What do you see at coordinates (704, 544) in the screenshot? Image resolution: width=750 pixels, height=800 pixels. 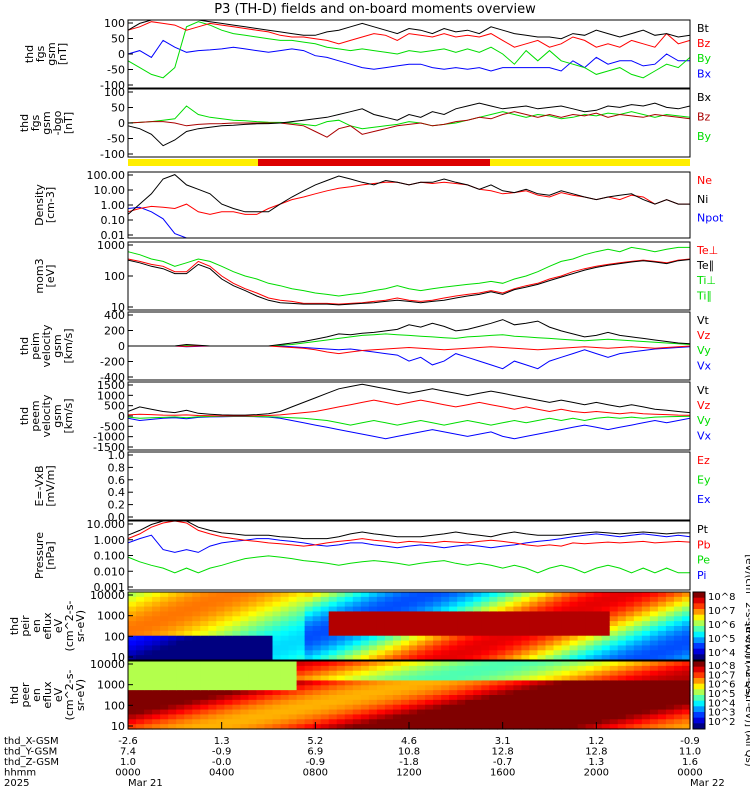 I see `legend-Pb: Pb` at bounding box center [704, 544].